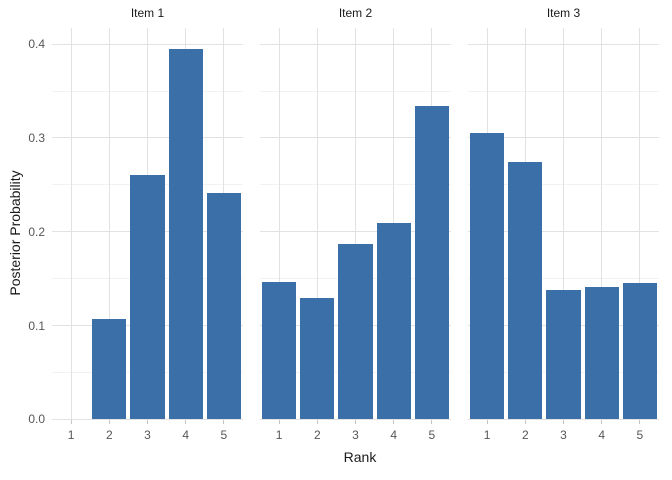  Describe the element at coordinates (147, 13) in the screenshot. I see `facet-title: Item 1` at that location.